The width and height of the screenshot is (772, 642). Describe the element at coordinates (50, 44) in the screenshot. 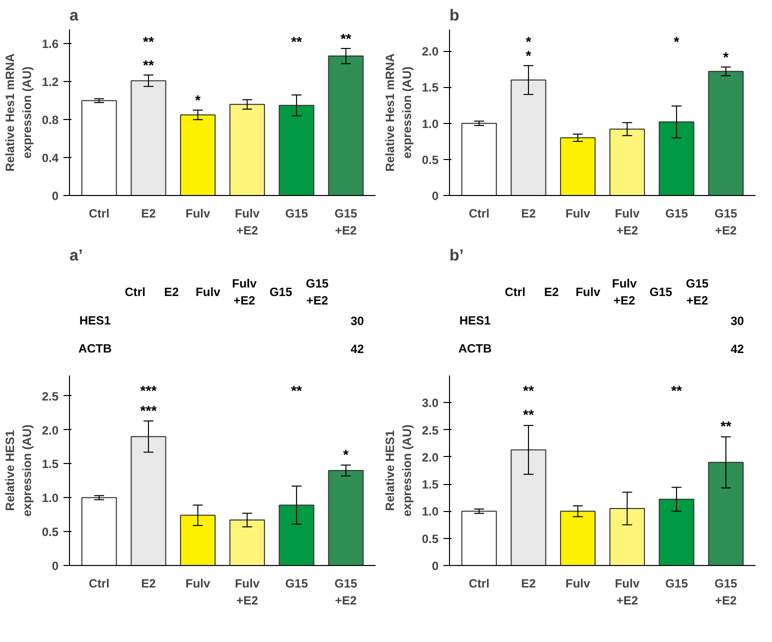

I see `y-tick-label: 1.6` at that location.